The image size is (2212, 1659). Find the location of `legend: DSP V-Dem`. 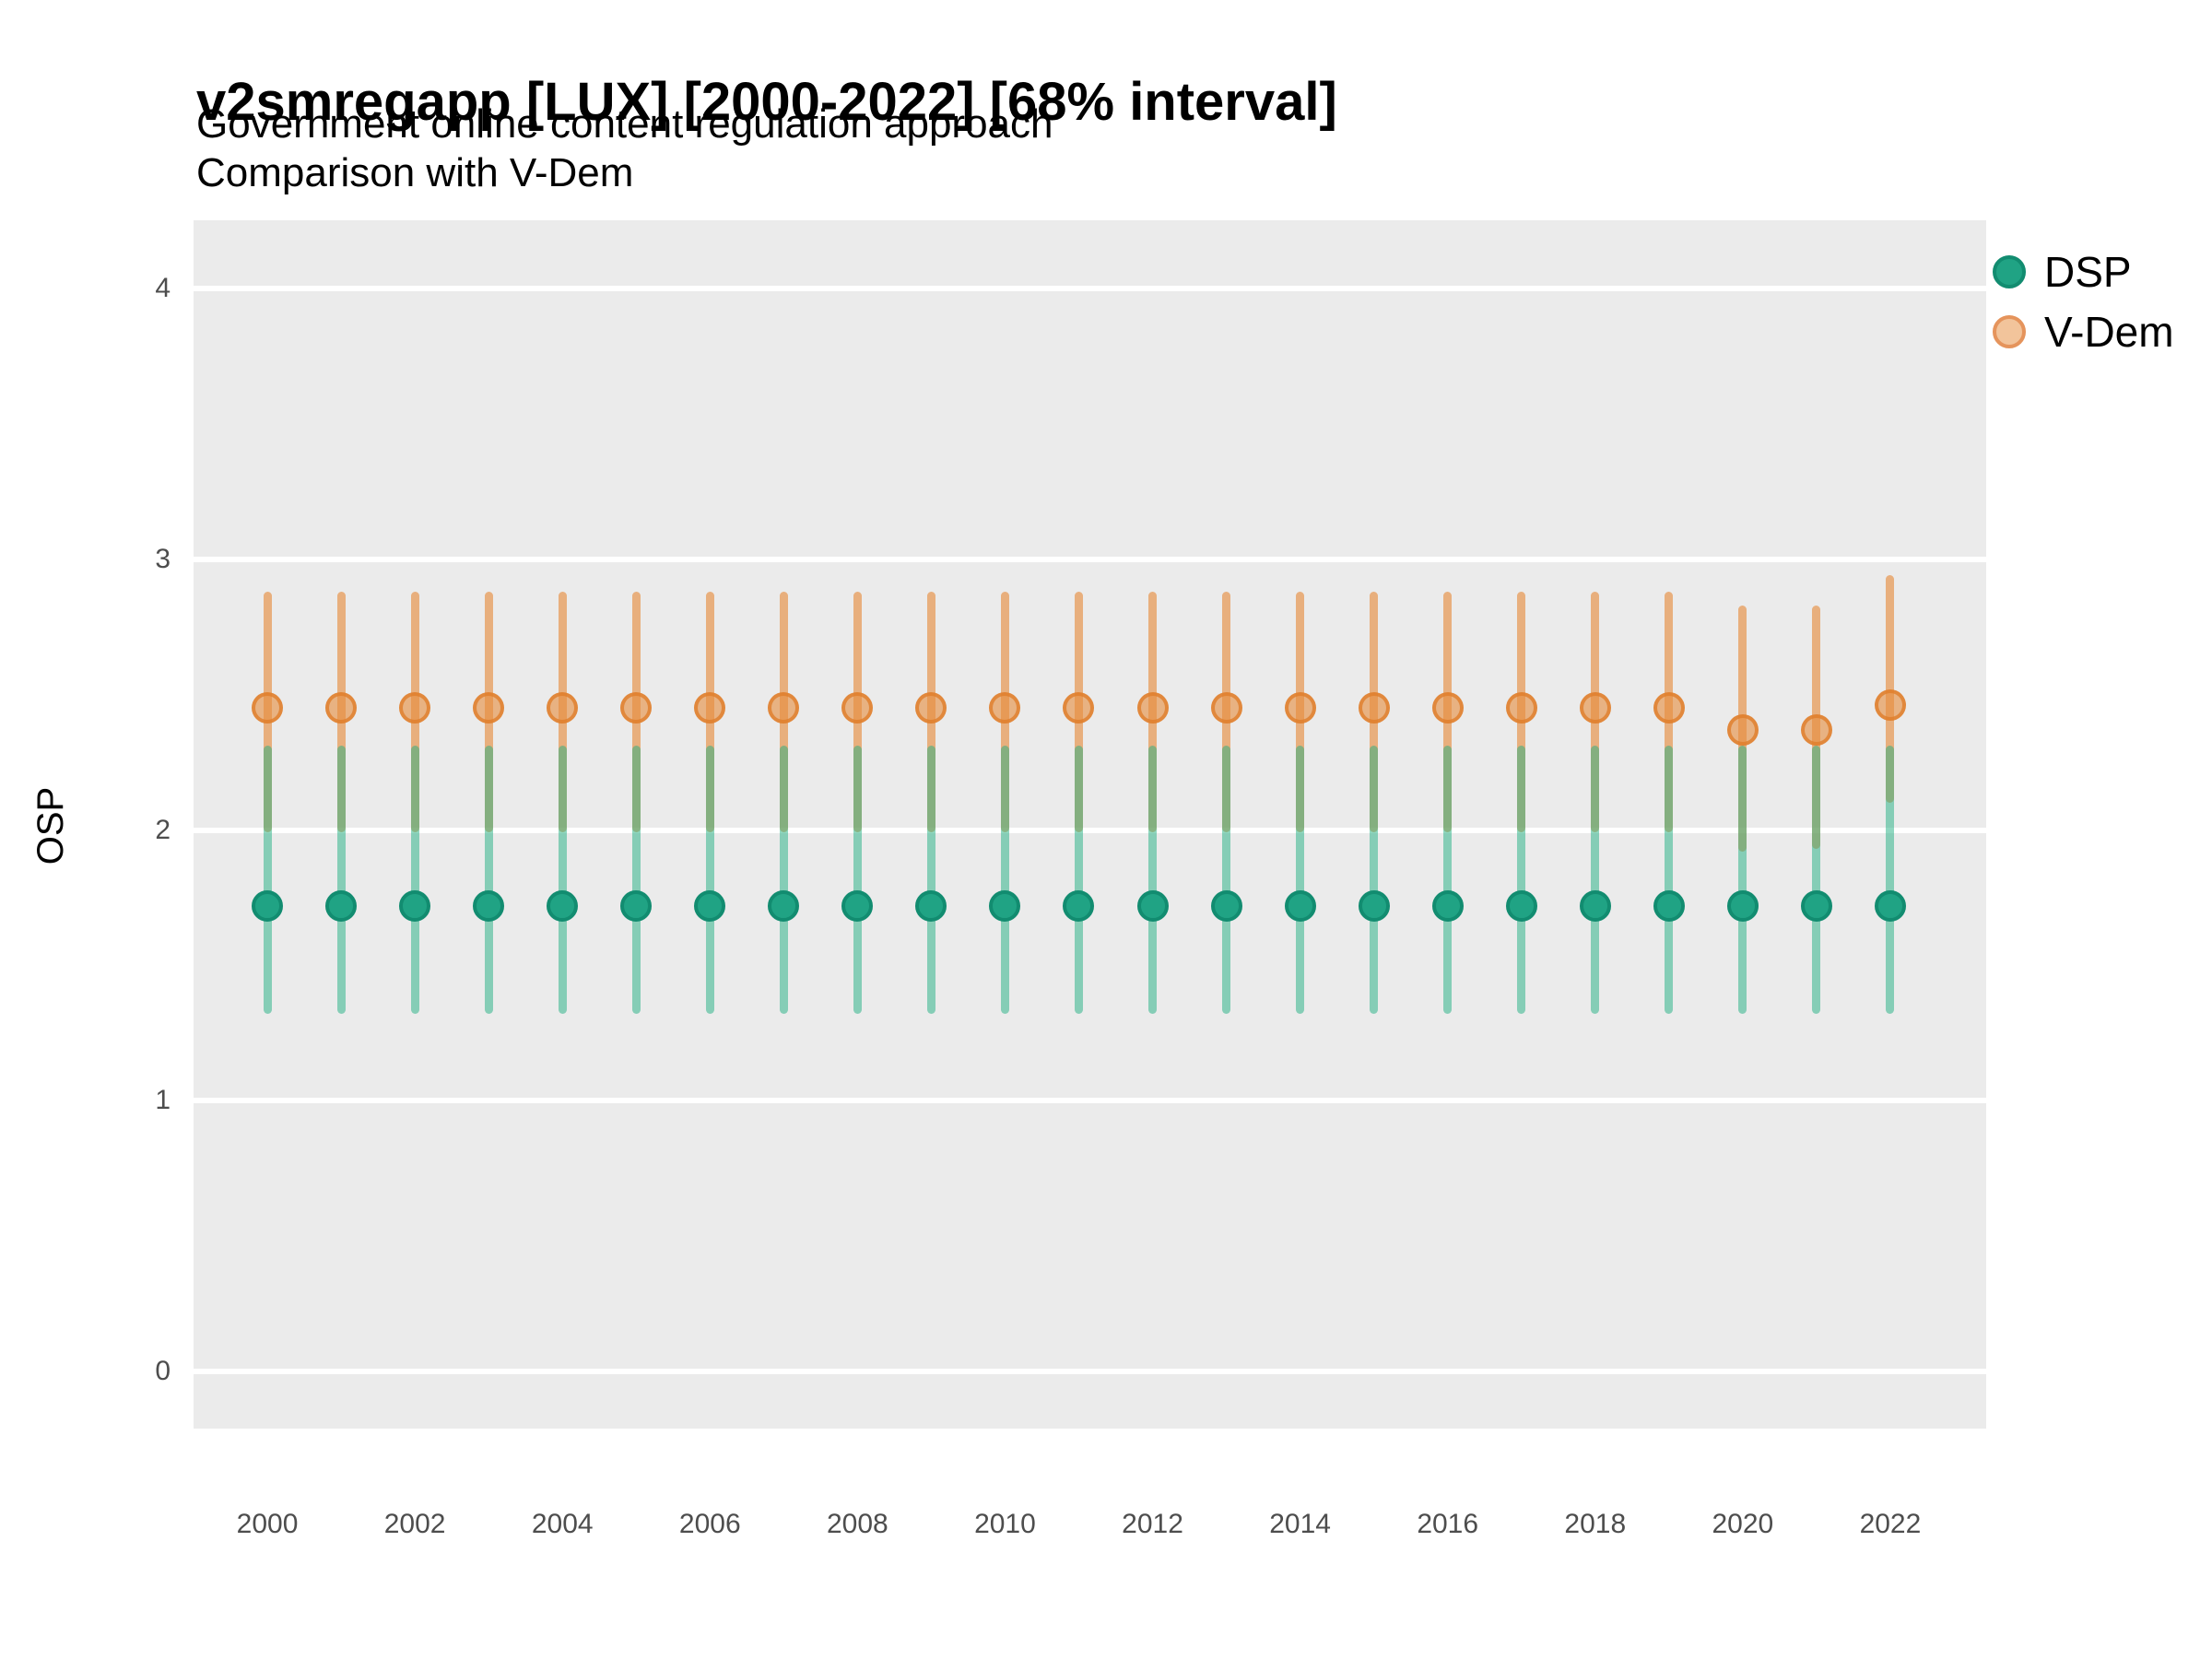

legend: DSP V-Dem is located at coordinates (2083, 309).